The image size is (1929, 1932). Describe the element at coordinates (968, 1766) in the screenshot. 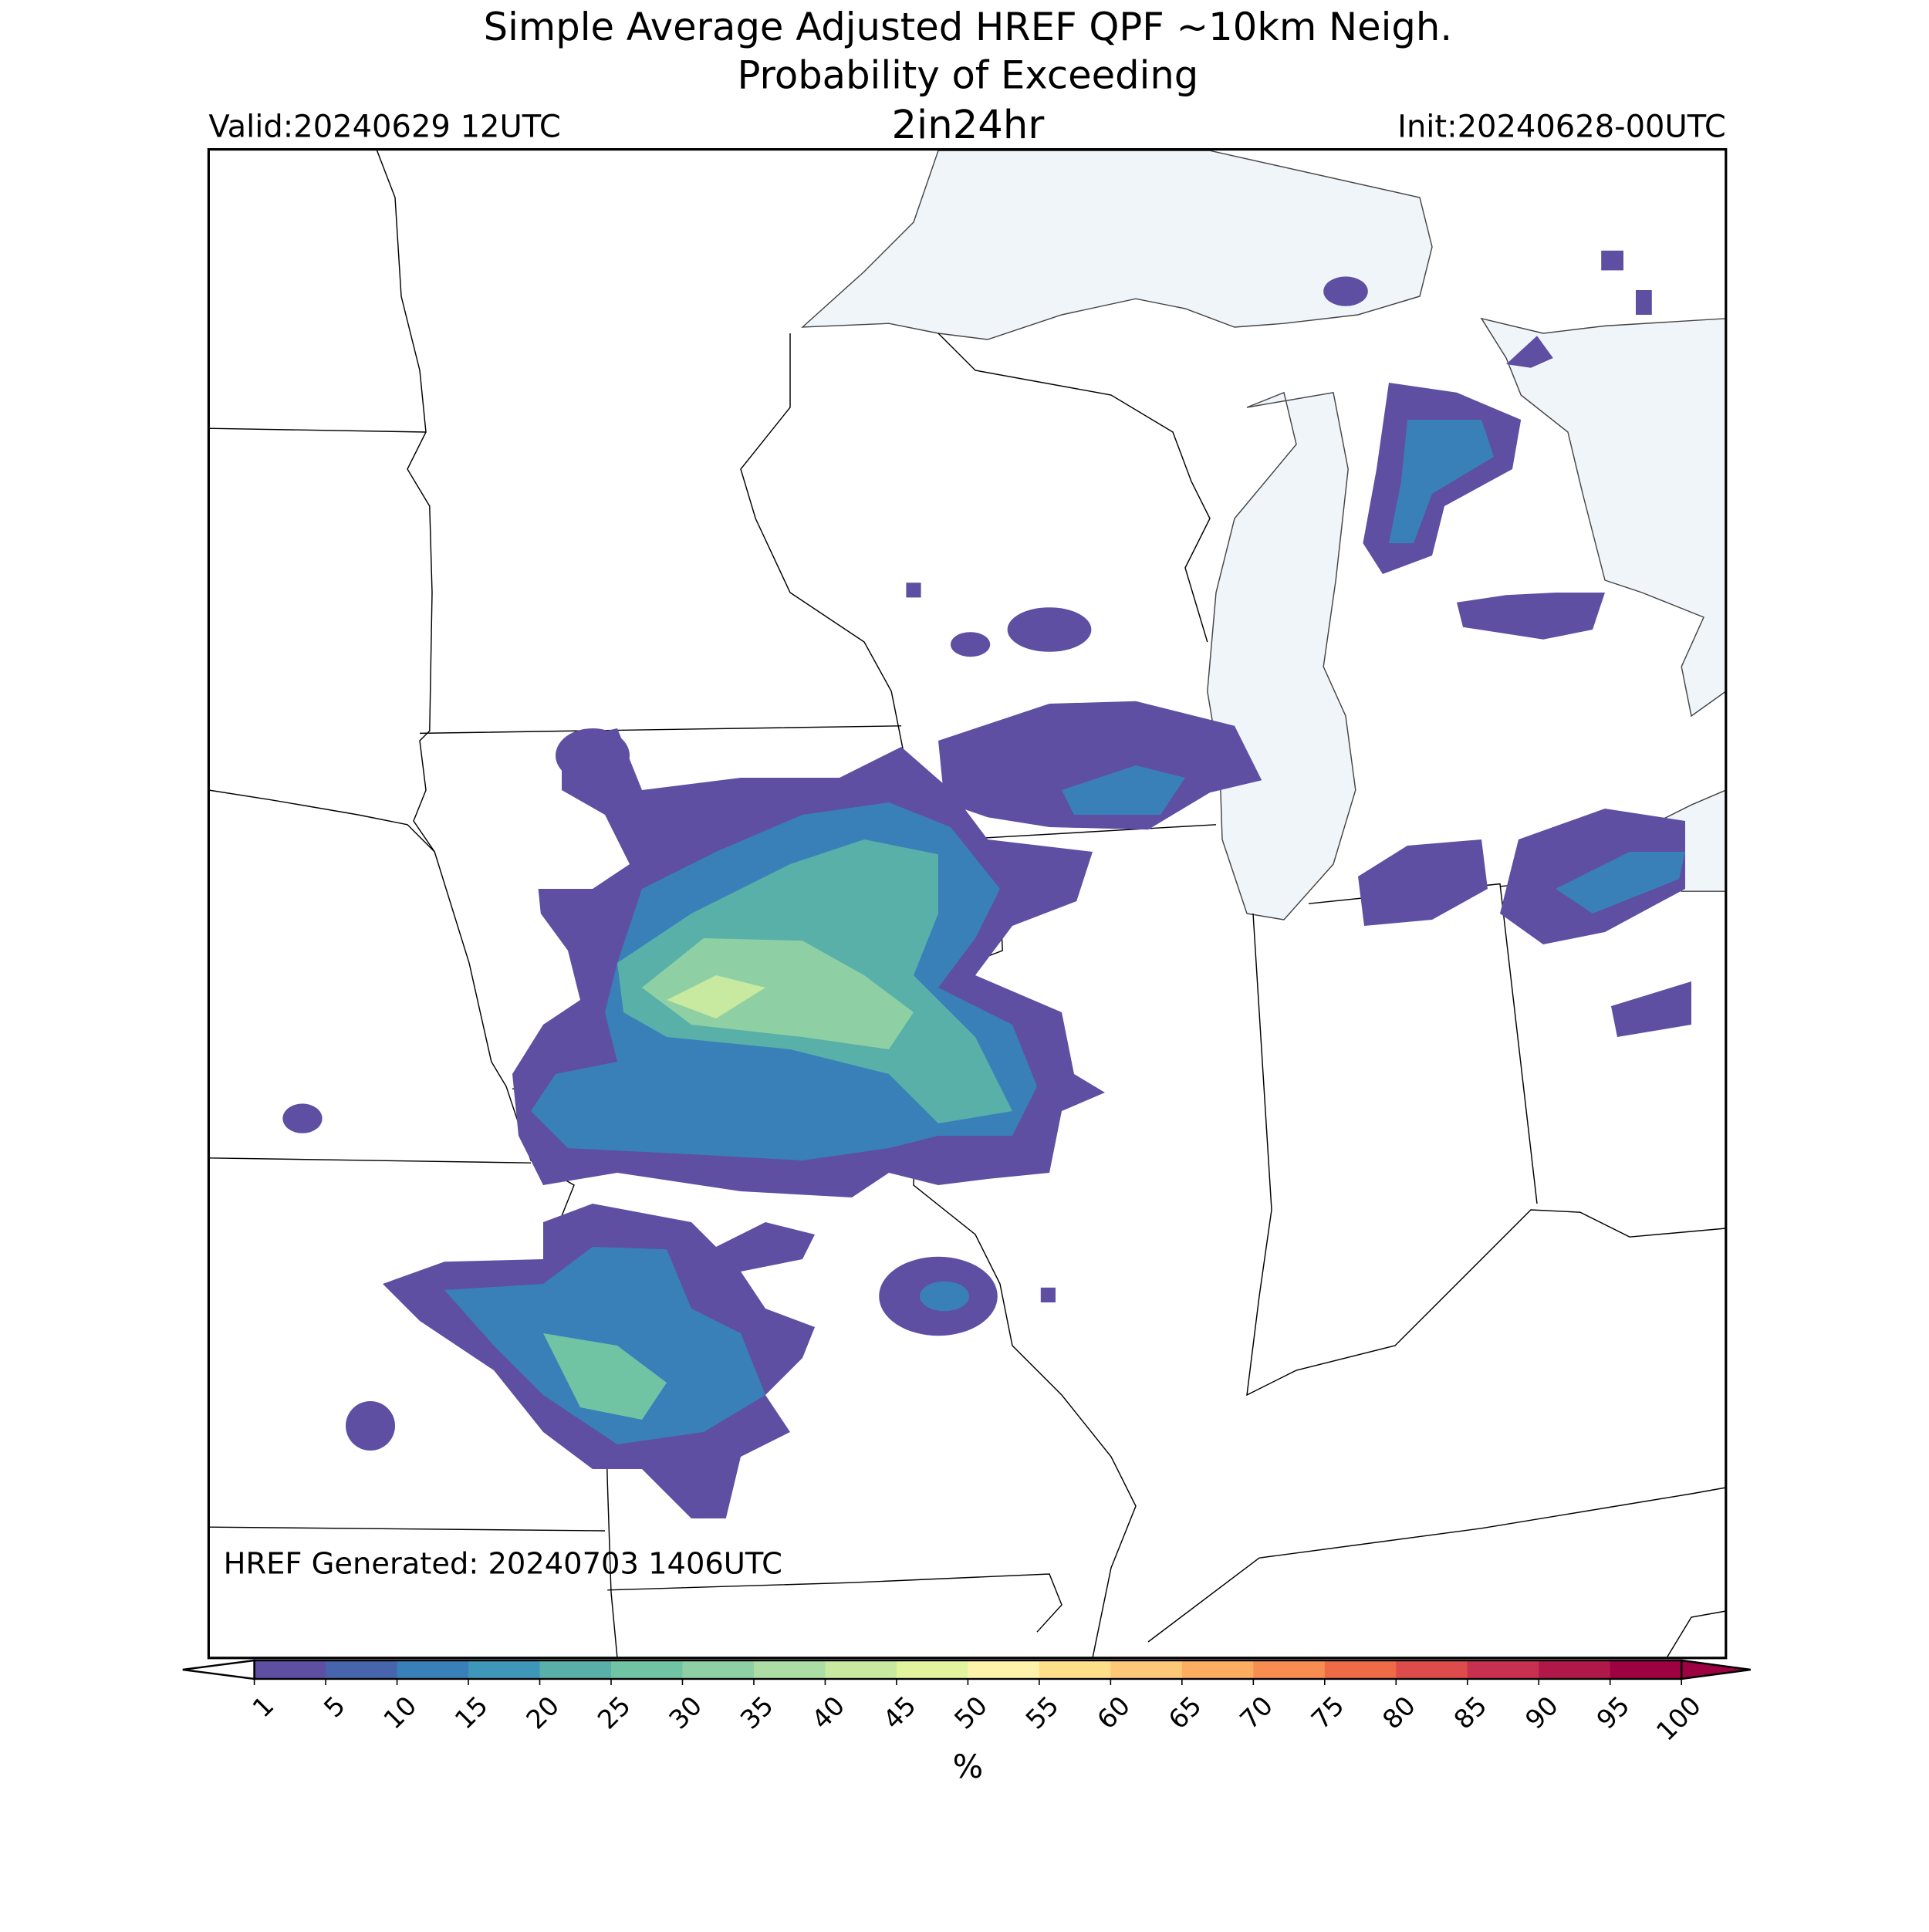

I see `colorbar-label: %` at that location.